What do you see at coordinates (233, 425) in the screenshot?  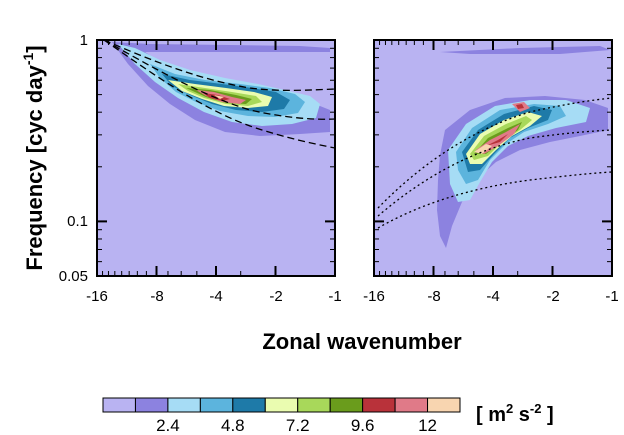 I see `colorbar-tick-label: 4.8` at bounding box center [233, 425].